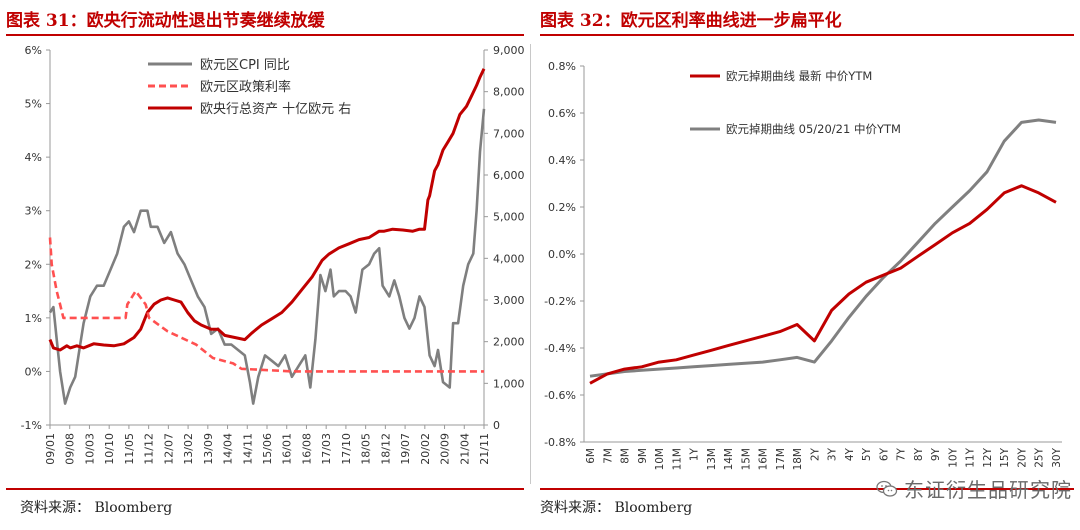 This screenshot has width=1080, height=530. Describe the element at coordinates (560, 395) in the screenshot. I see `y-tick-label: -0.6%` at that location.